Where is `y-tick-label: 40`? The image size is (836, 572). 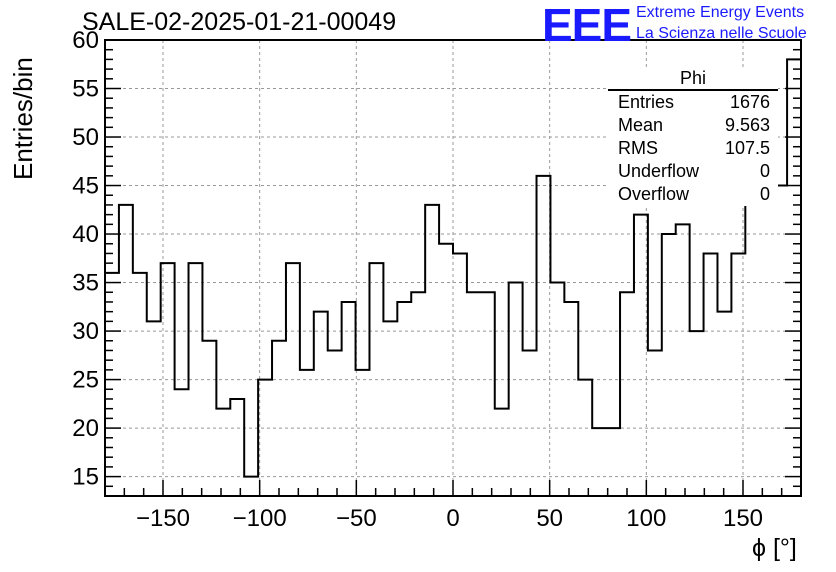 y-tick-label: 40 is located at coordinates (85, 234).